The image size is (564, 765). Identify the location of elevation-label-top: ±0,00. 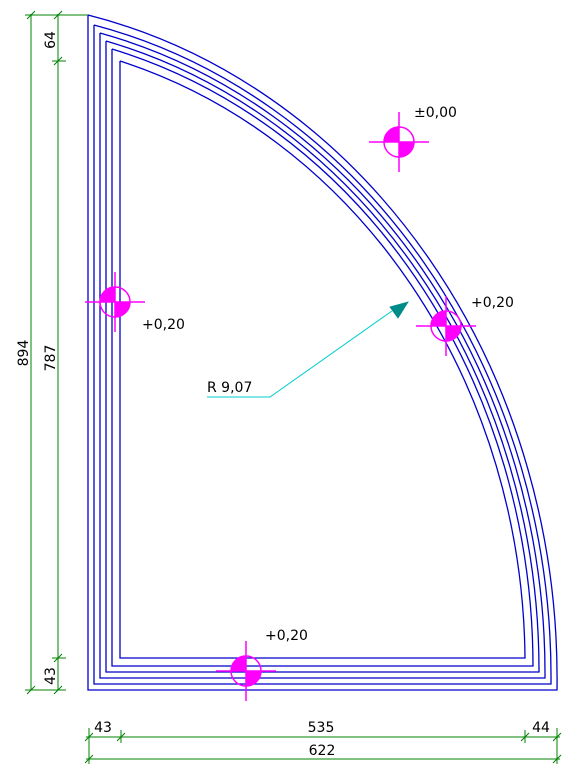
(435, 113).